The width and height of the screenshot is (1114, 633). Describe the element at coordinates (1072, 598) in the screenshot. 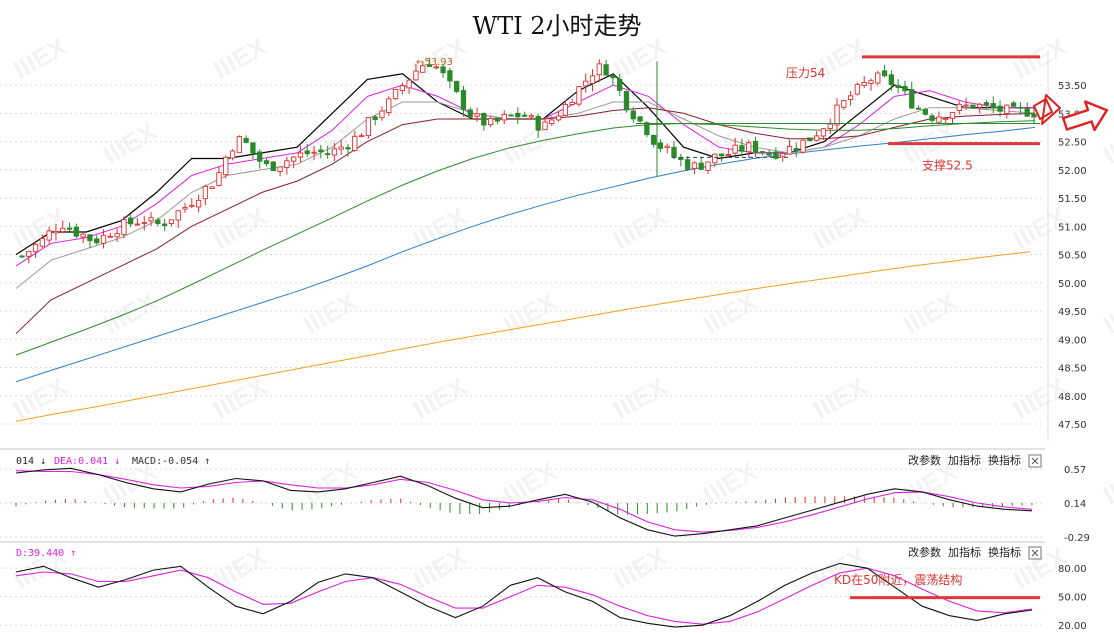

I see `kd-axis: 80.00 50.00 20.00` at that location.